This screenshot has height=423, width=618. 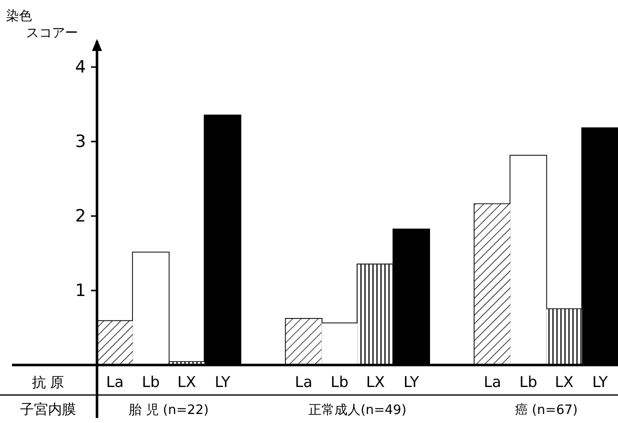 I want to click on y-axis-title: 染色スコアー, so click(x=42, y=25).